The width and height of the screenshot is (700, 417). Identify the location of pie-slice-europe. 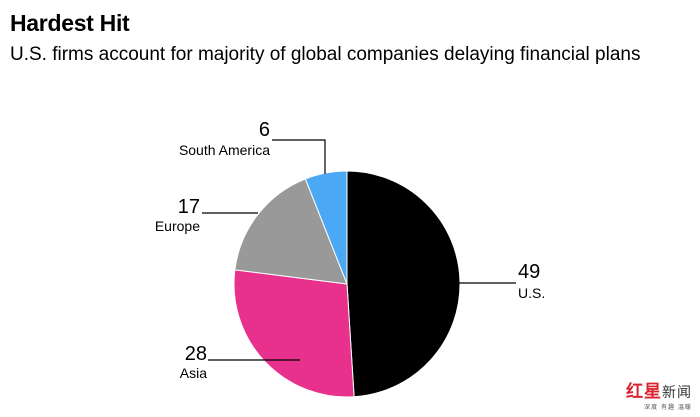
(291, 231).